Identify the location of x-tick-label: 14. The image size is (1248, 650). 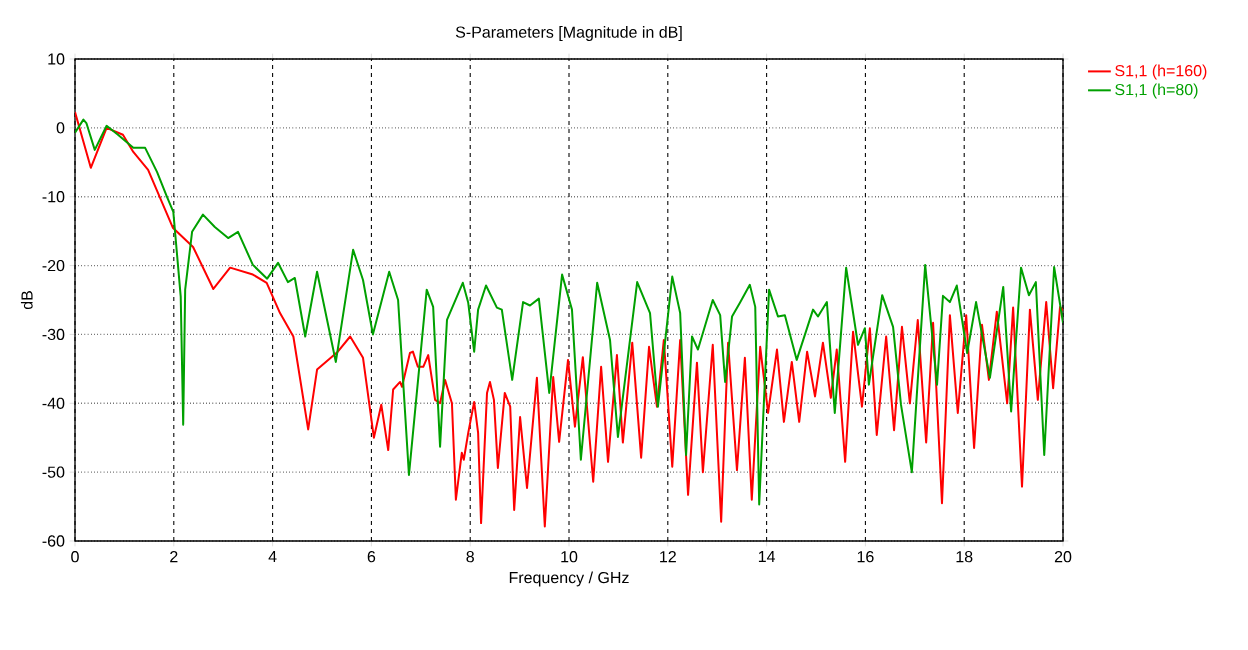
(767, 557).